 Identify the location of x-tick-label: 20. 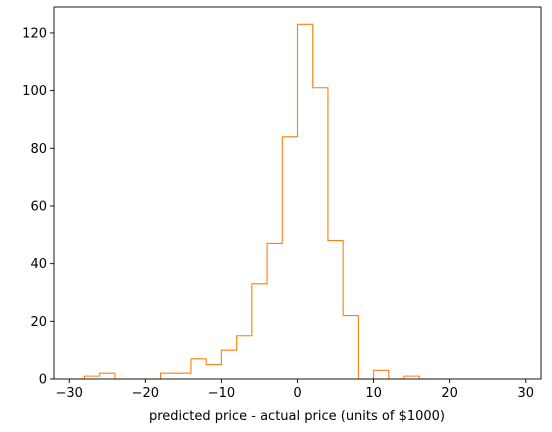
(449, 393).